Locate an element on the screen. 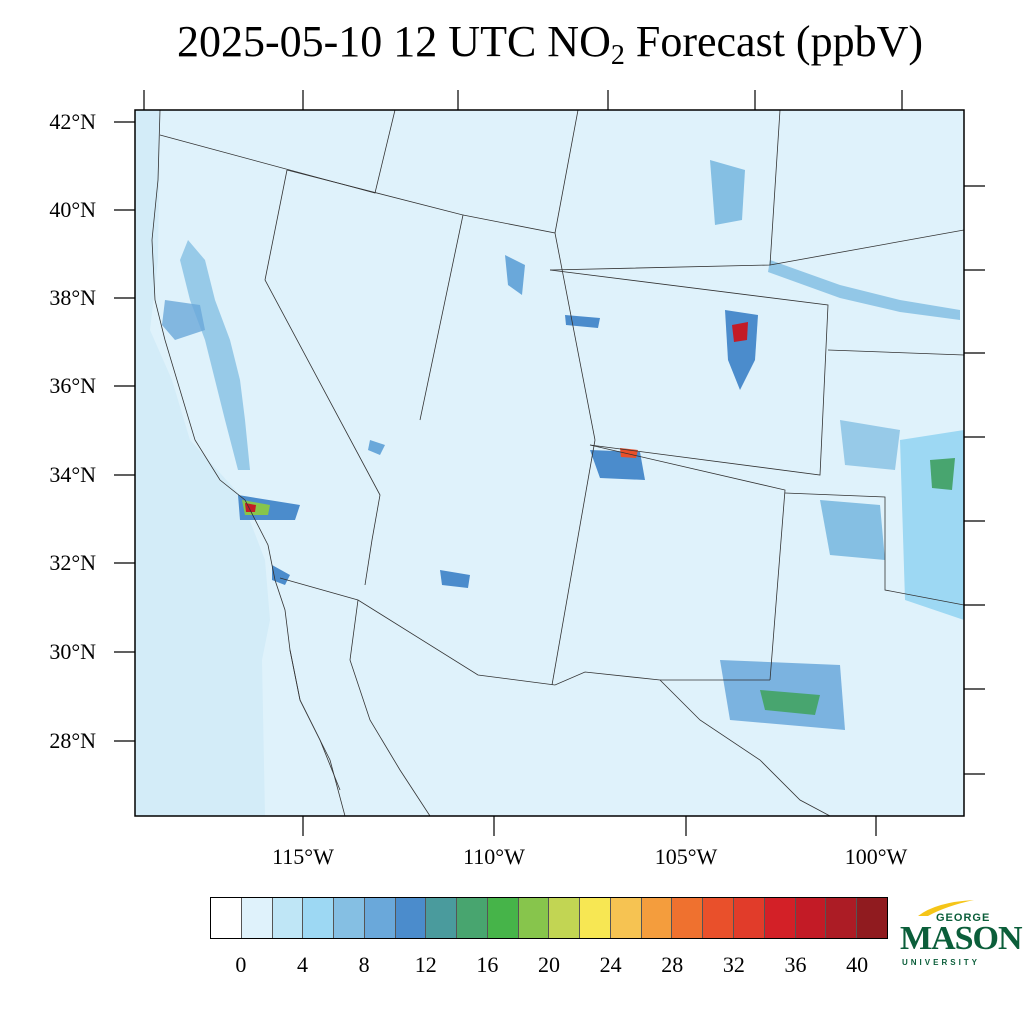  ca-nv-border is located at coordinates (322, 377).